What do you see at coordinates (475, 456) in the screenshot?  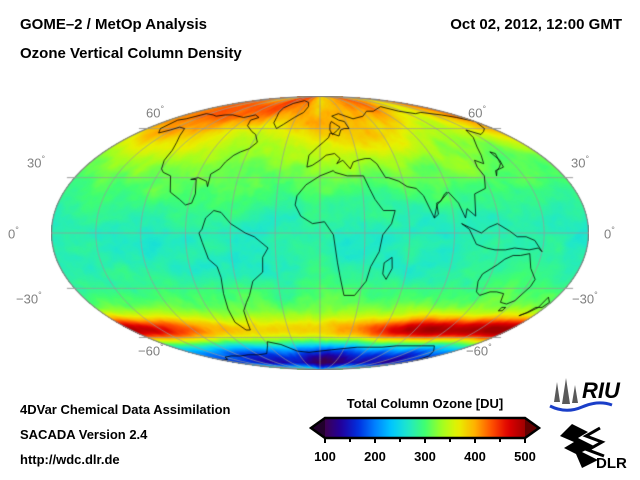 I see `colorbar-tick-label: 400` at bounding box center [475, 456].